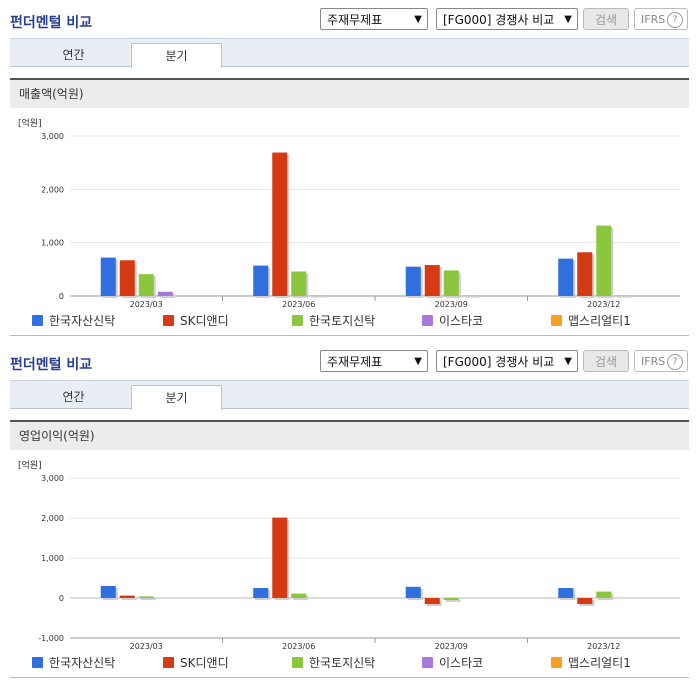 Image resolution: width=696 pixels, height=684 pixels. Describe the element at coordinates (349, 93) in the screenshot. I see `chart-title: 매출액(억원)` at that location.